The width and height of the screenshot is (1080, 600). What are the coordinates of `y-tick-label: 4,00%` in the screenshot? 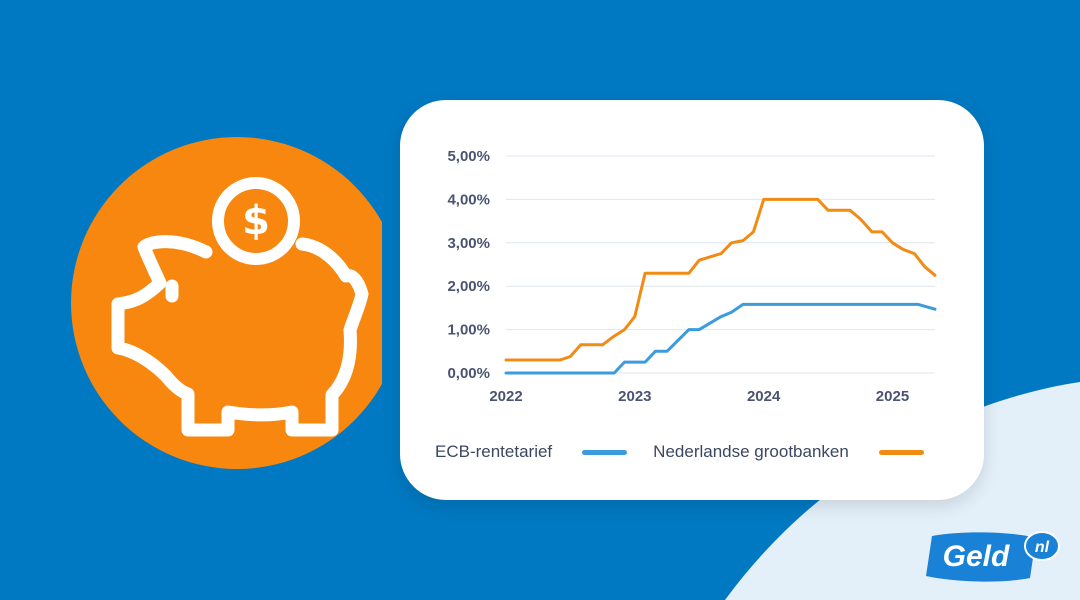 It's located at (468, 199).